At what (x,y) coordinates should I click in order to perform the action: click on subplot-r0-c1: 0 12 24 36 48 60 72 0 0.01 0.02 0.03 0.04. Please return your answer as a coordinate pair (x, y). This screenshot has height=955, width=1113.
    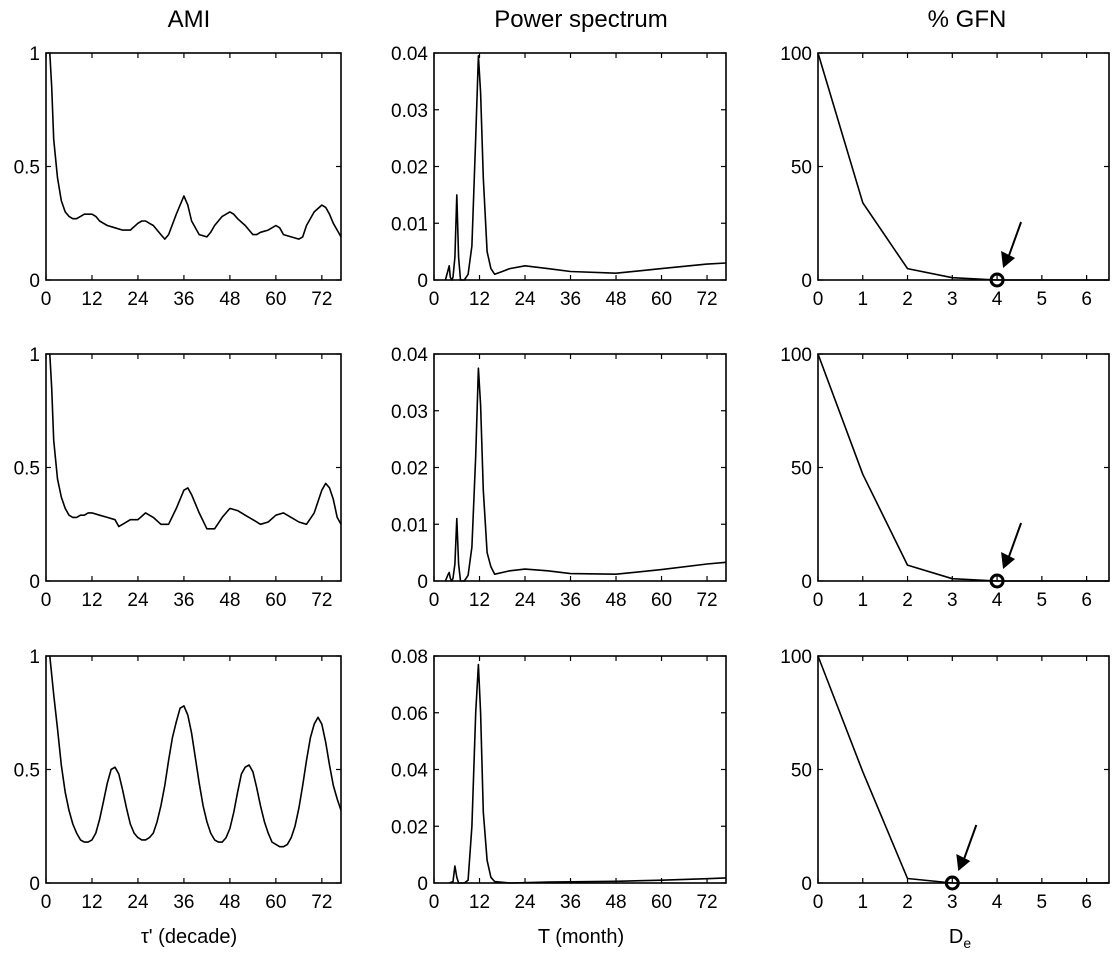
    Looking at the image, I should click on (559, 177).